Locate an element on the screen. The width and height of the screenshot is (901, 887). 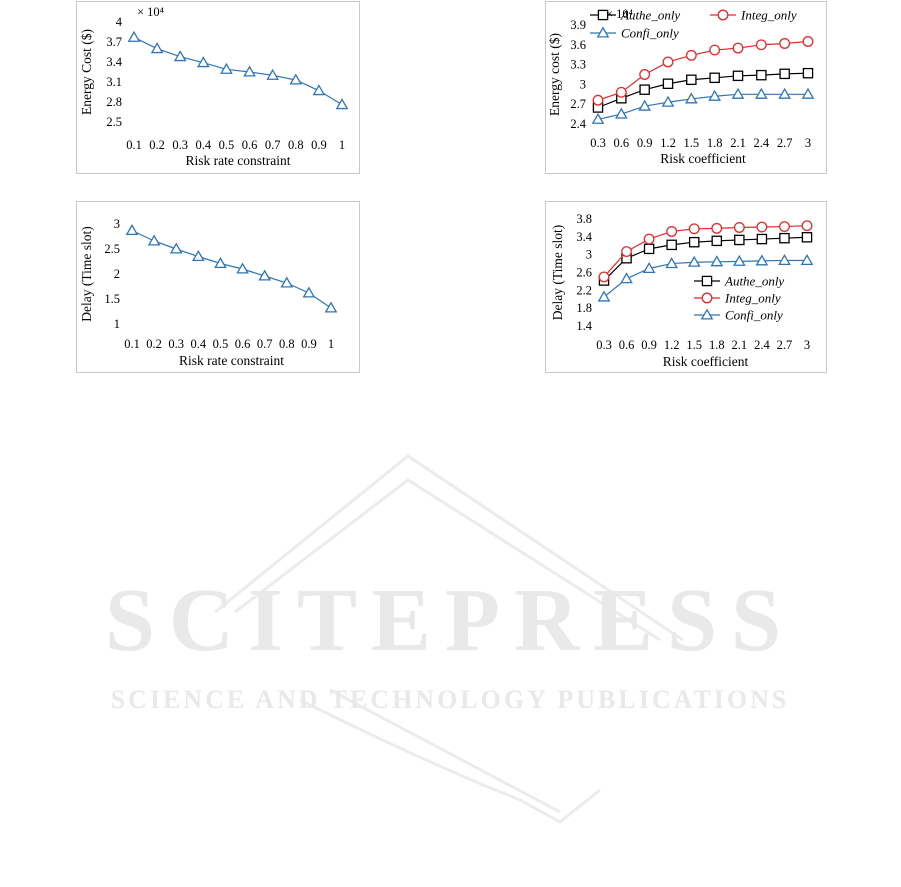
y-tick-label: 3.6 is located at coordinates (578, 45).